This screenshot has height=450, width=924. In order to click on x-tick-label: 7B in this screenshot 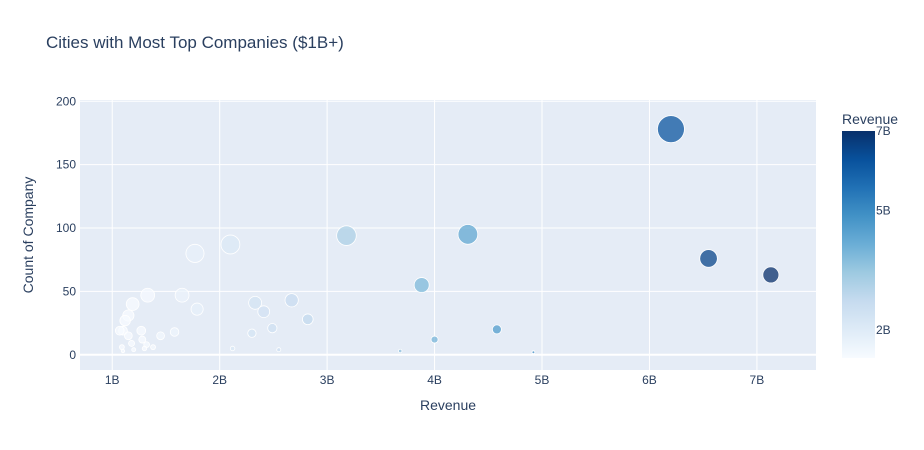, I will do `click(757, 380)`.